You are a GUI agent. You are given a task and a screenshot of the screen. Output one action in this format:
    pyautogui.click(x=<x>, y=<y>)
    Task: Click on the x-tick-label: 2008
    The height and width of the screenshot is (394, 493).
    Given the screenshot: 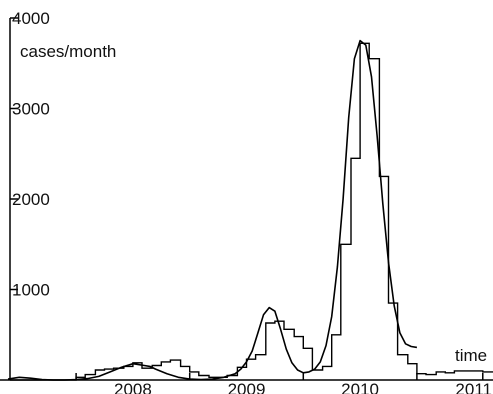 What is the action you would take?
    pyautogui.click(x=133, y=387)
    